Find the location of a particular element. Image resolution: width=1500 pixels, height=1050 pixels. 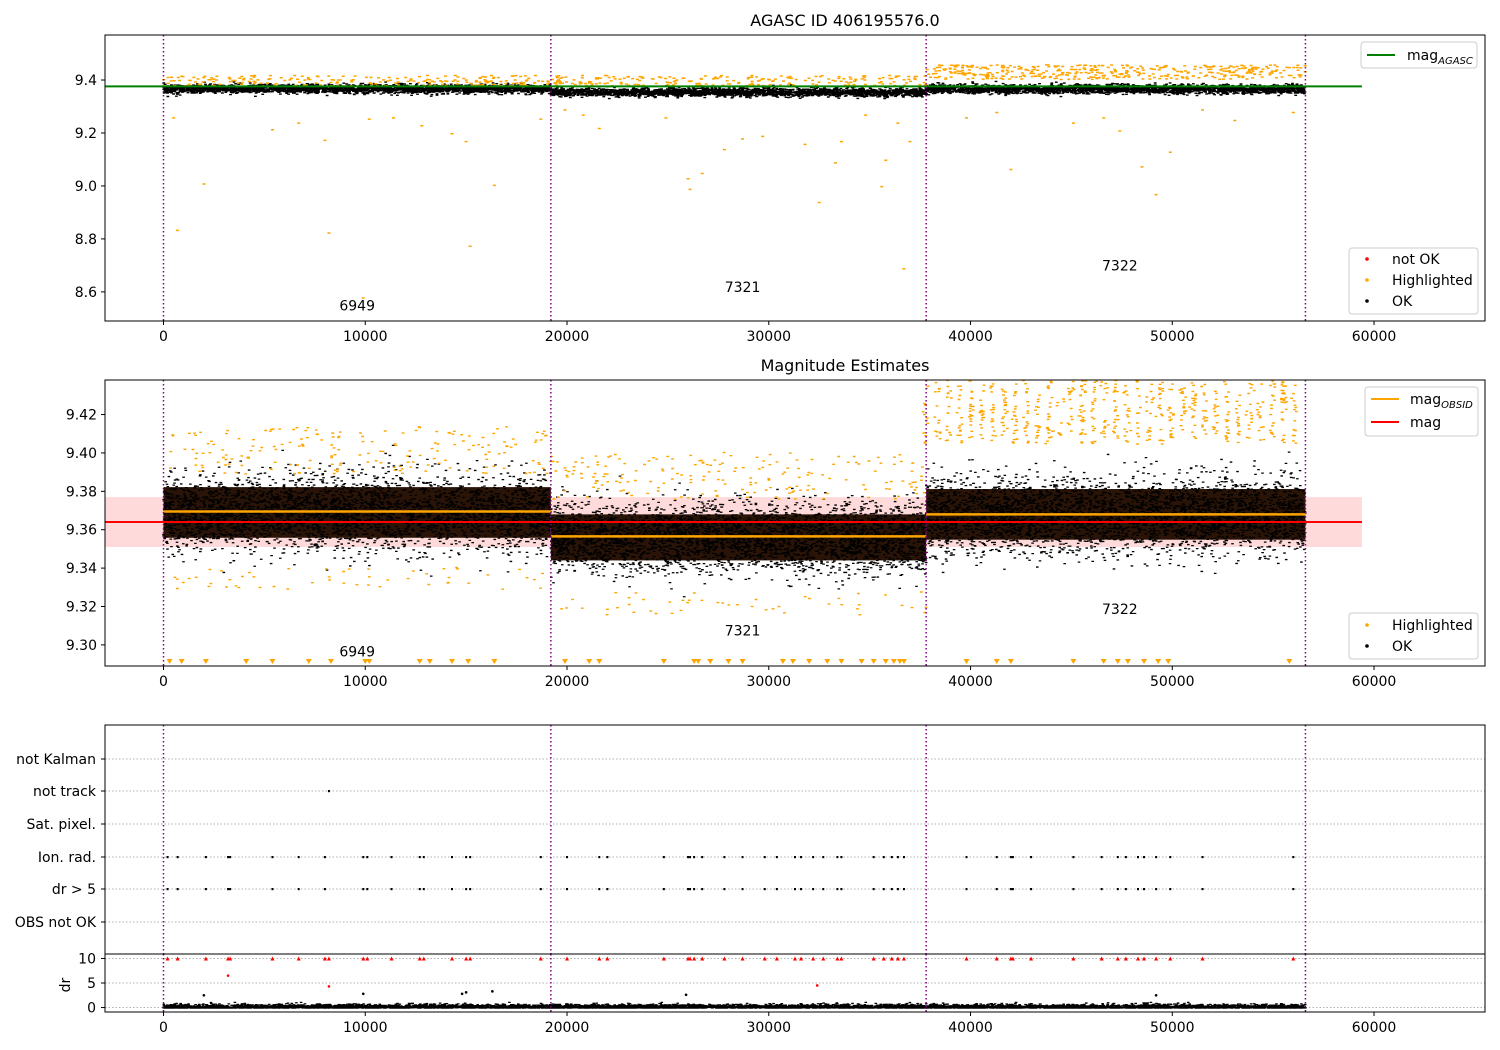

flag-row-label: Ion. rad. is located at coordinates (67, 858).